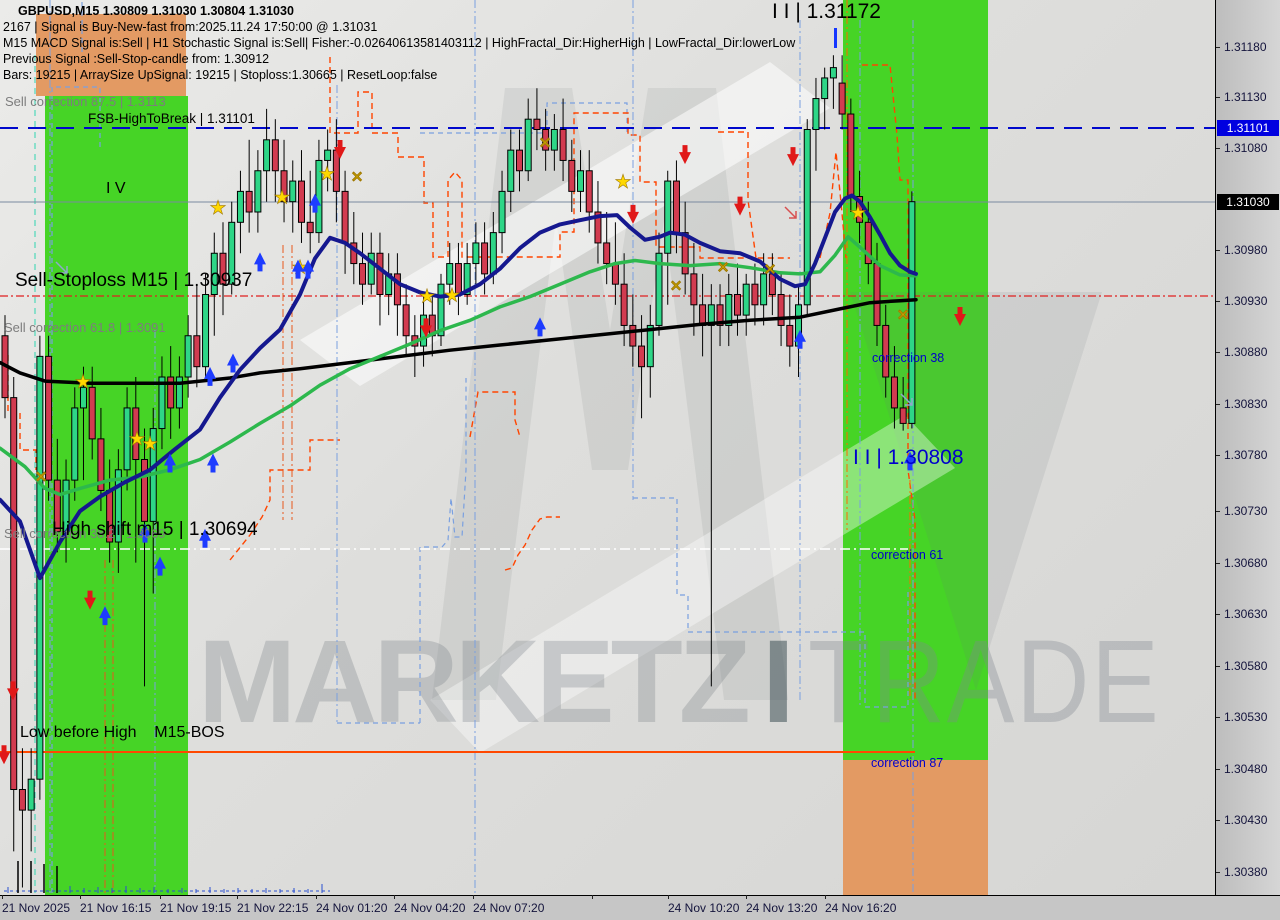 The image size is (1280, 920). What do you see at coordinates (1246, 872) in the screenshot?
I see `price-label: 1.30380` at bounding box center [1246, 872].